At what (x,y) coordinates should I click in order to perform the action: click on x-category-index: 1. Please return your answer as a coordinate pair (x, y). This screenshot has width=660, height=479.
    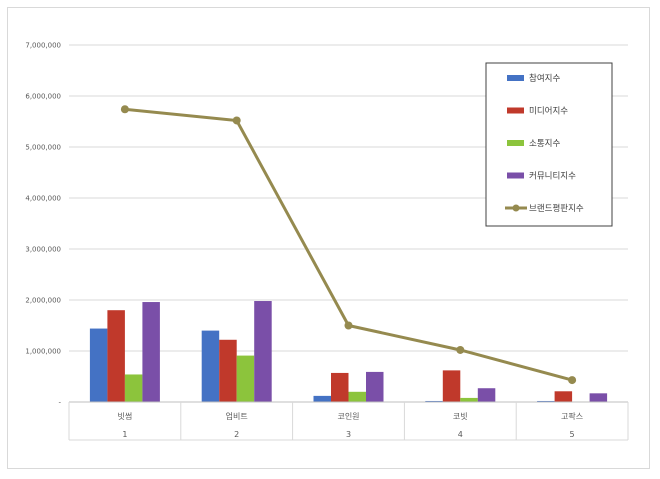
    Looking at the image, I should click on (124, 434).